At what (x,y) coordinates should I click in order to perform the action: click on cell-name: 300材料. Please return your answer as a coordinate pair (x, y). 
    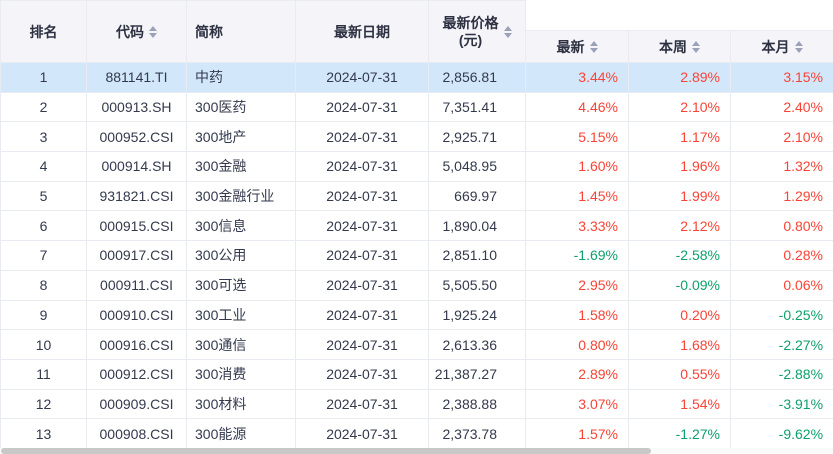
    Looking at the image, I should click on (241, 404).